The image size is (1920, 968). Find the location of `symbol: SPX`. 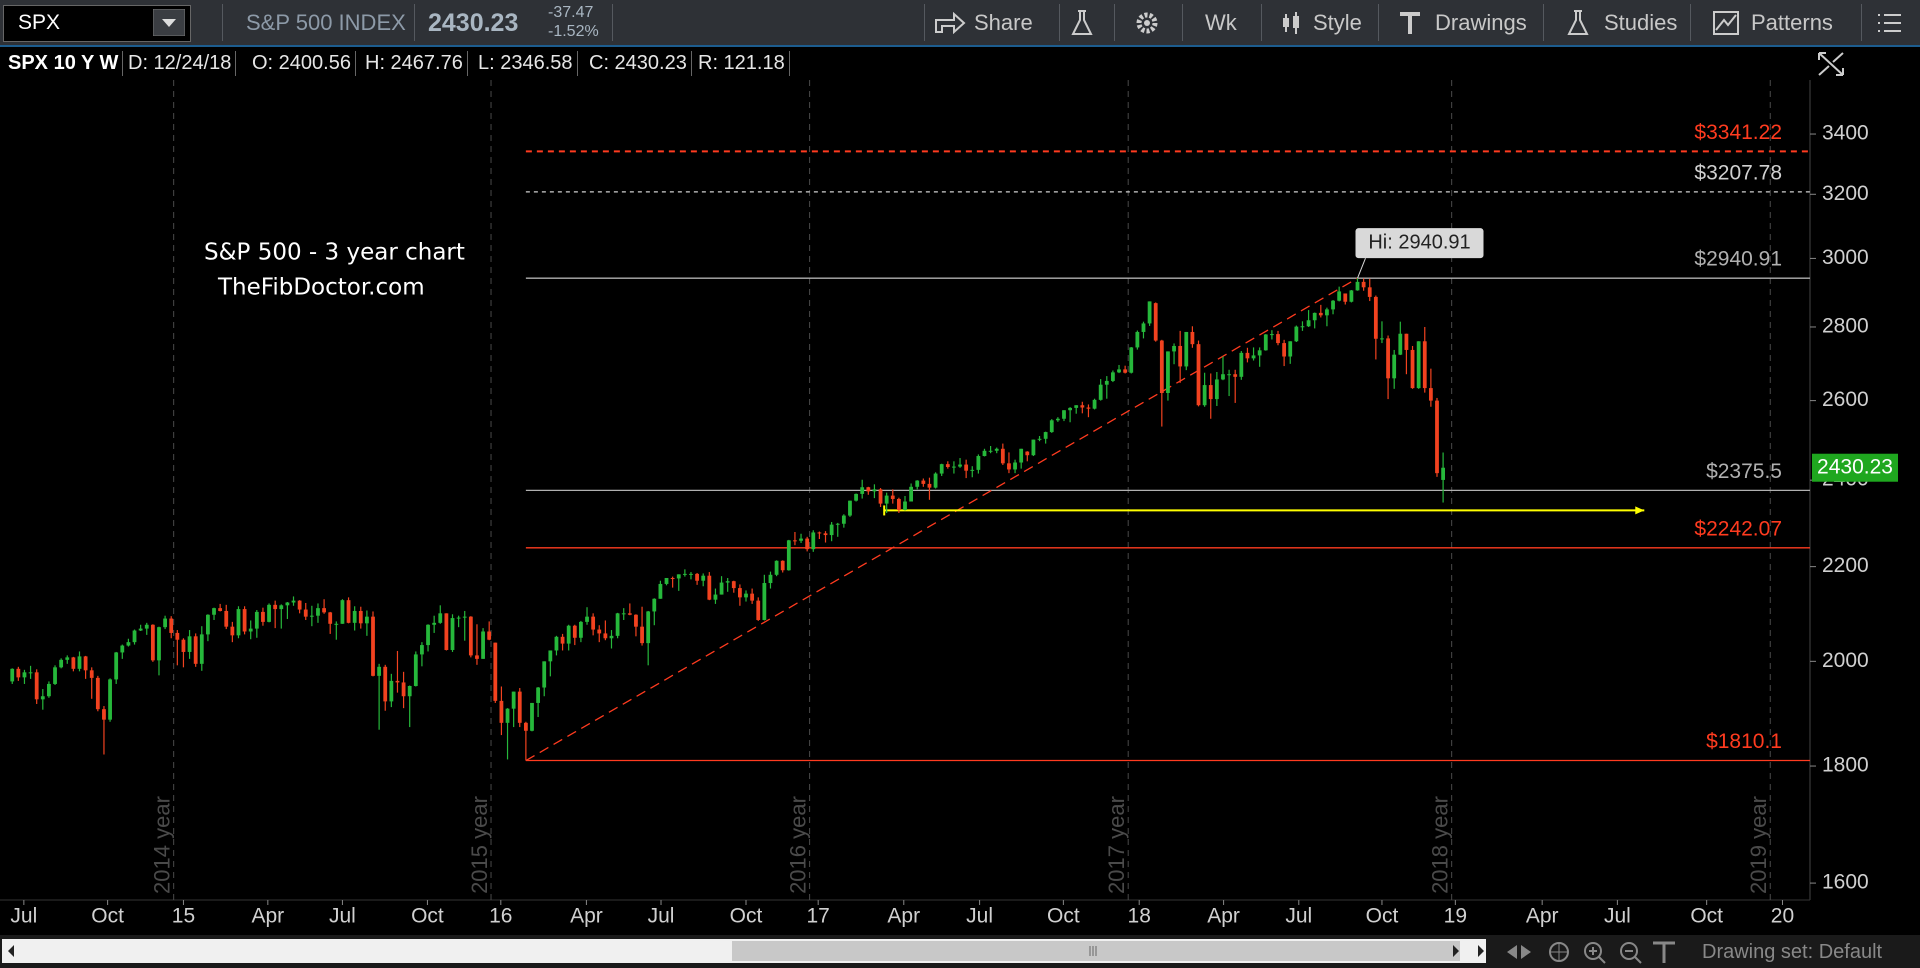

symbol: SPX is located at coordinates (39, 22).